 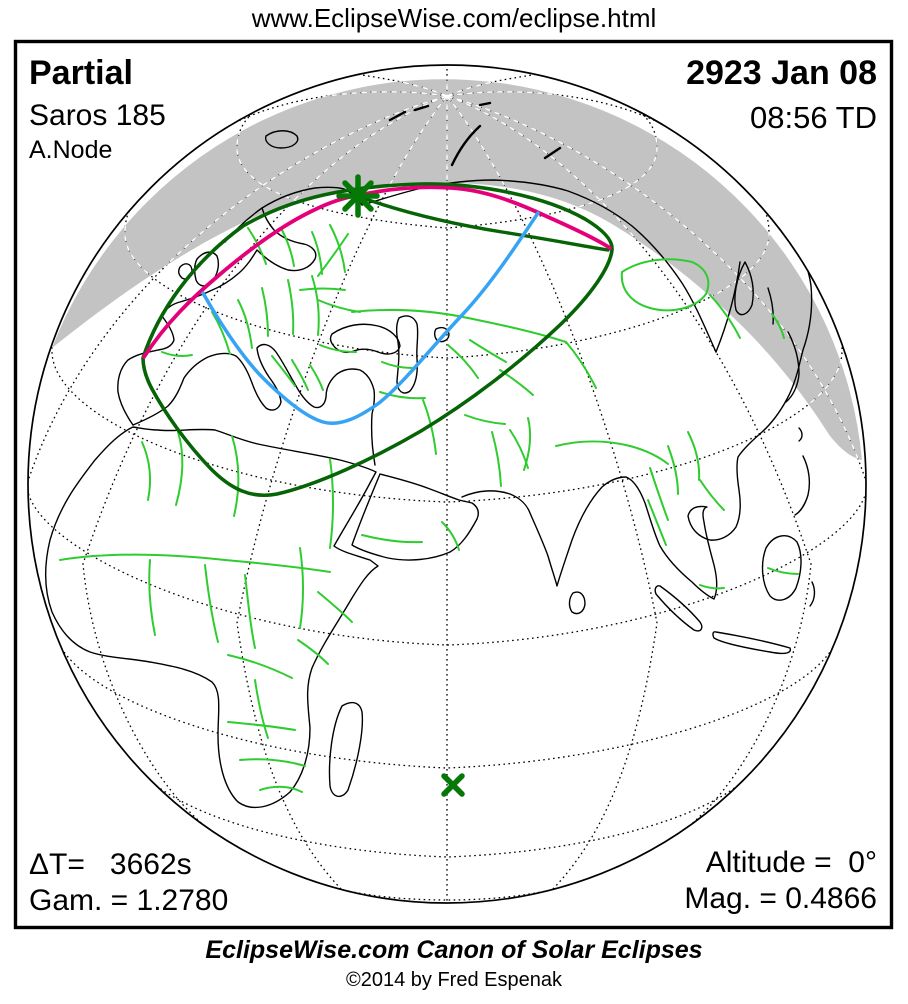 I want to click on eclipse-time-label: 08:56 TD, so click(x=813, y=117).